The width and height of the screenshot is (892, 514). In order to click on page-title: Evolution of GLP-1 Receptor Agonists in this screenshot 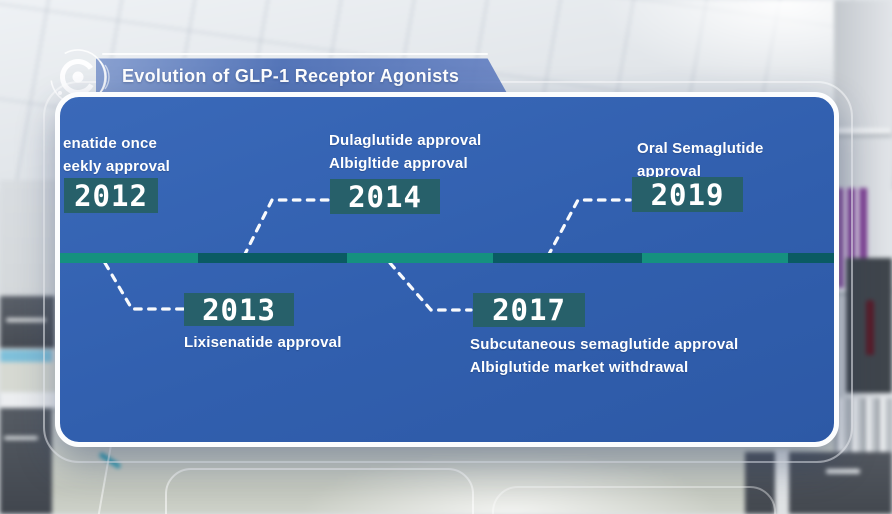, I will do `click(291, 76)`.